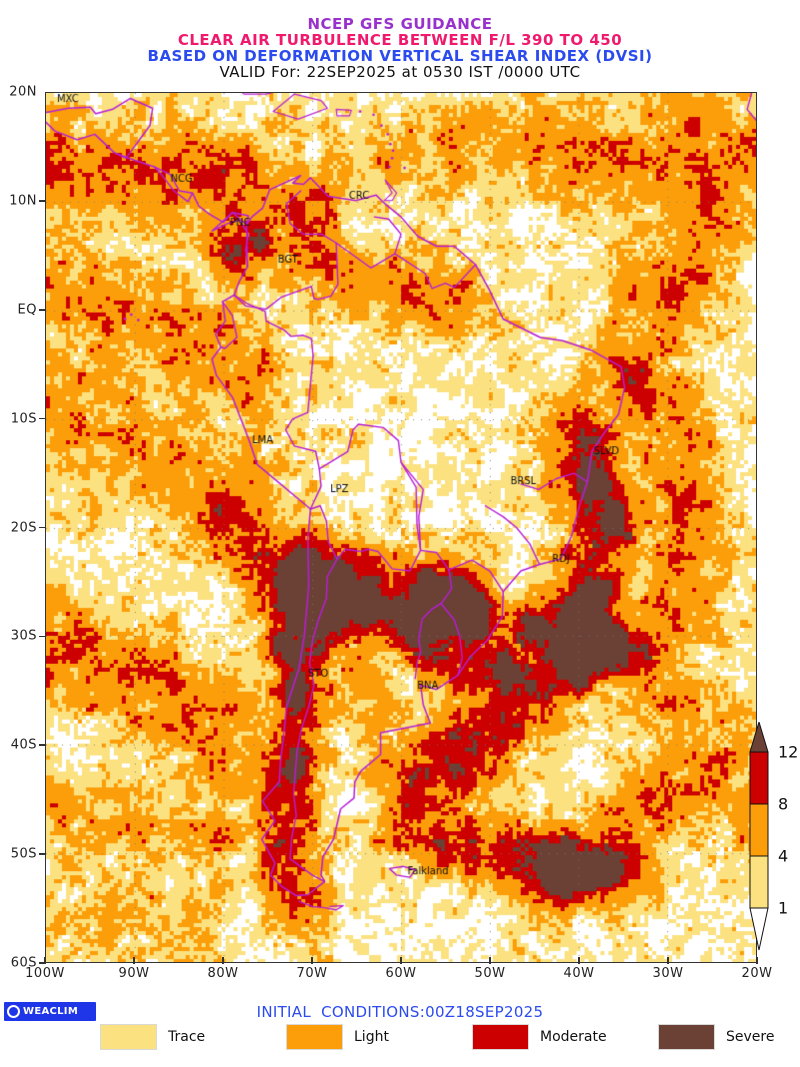  What do you see at coordinates (573, 1037) in the screenshot?
I see `legend-label-moderate: Moderate` at bounding box center [573, 1037].